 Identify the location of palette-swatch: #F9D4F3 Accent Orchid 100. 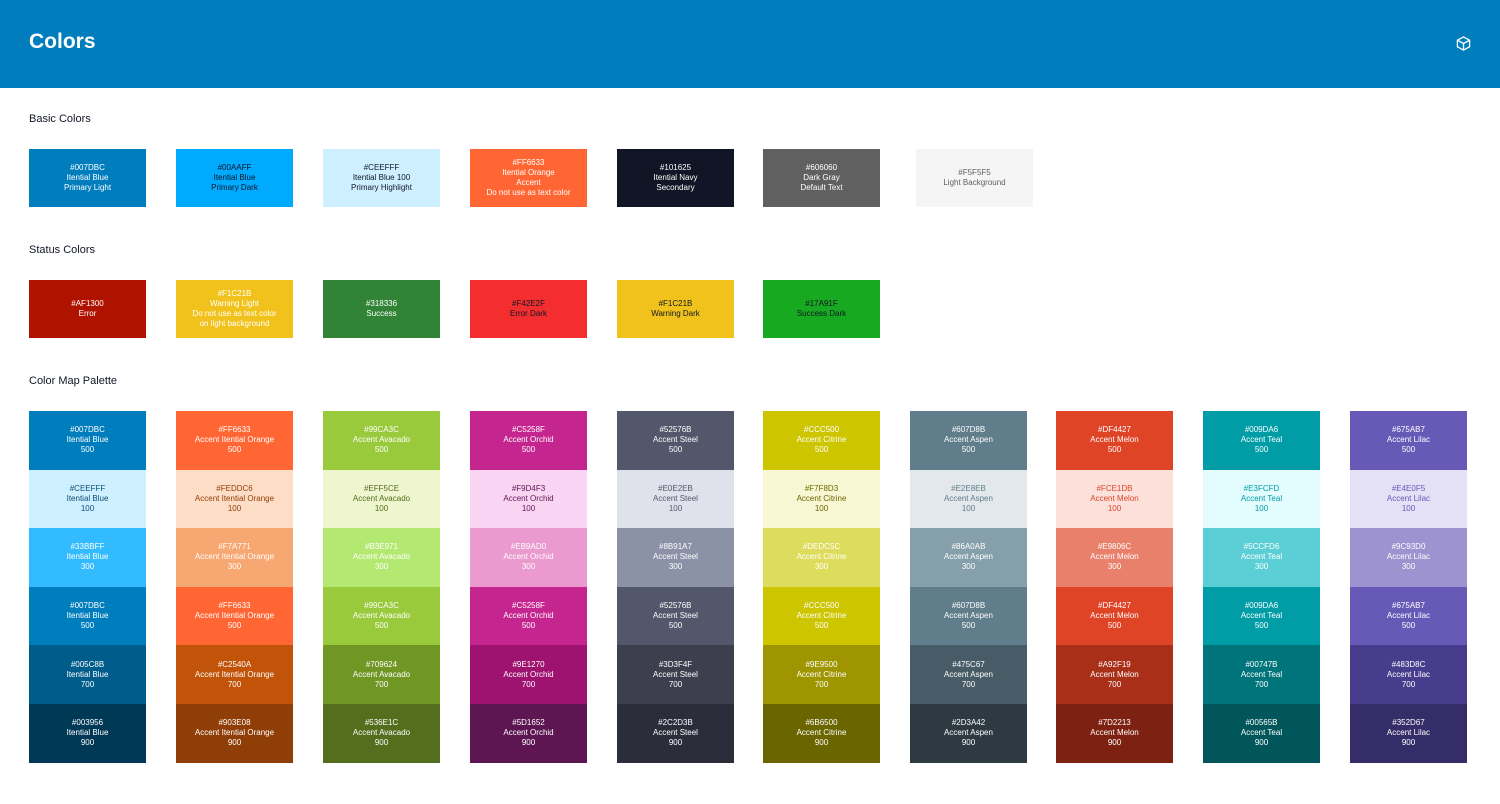
(528, 499).